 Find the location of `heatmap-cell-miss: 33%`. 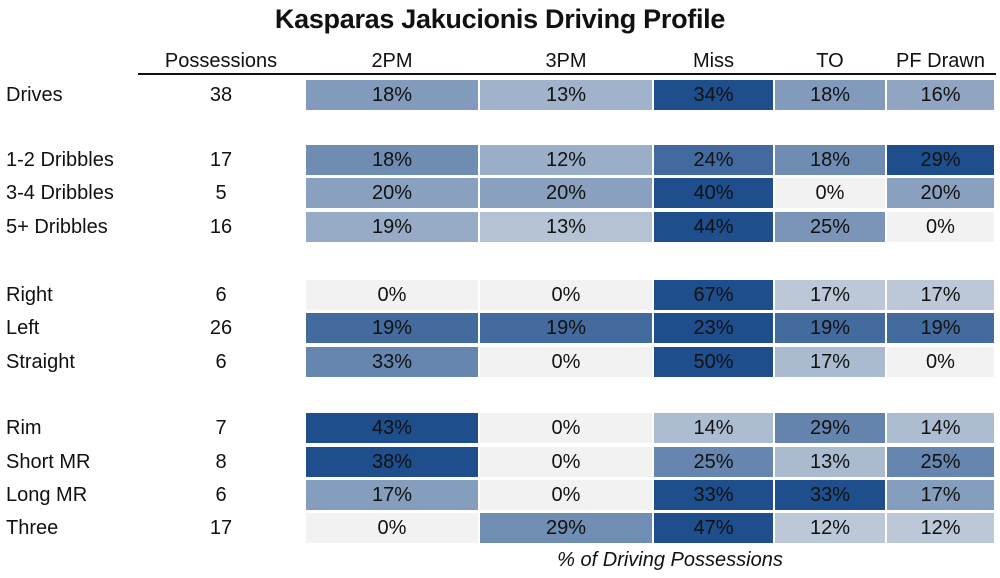

heatmap-cell-miss: 33% is located at coordinates (713, 495).